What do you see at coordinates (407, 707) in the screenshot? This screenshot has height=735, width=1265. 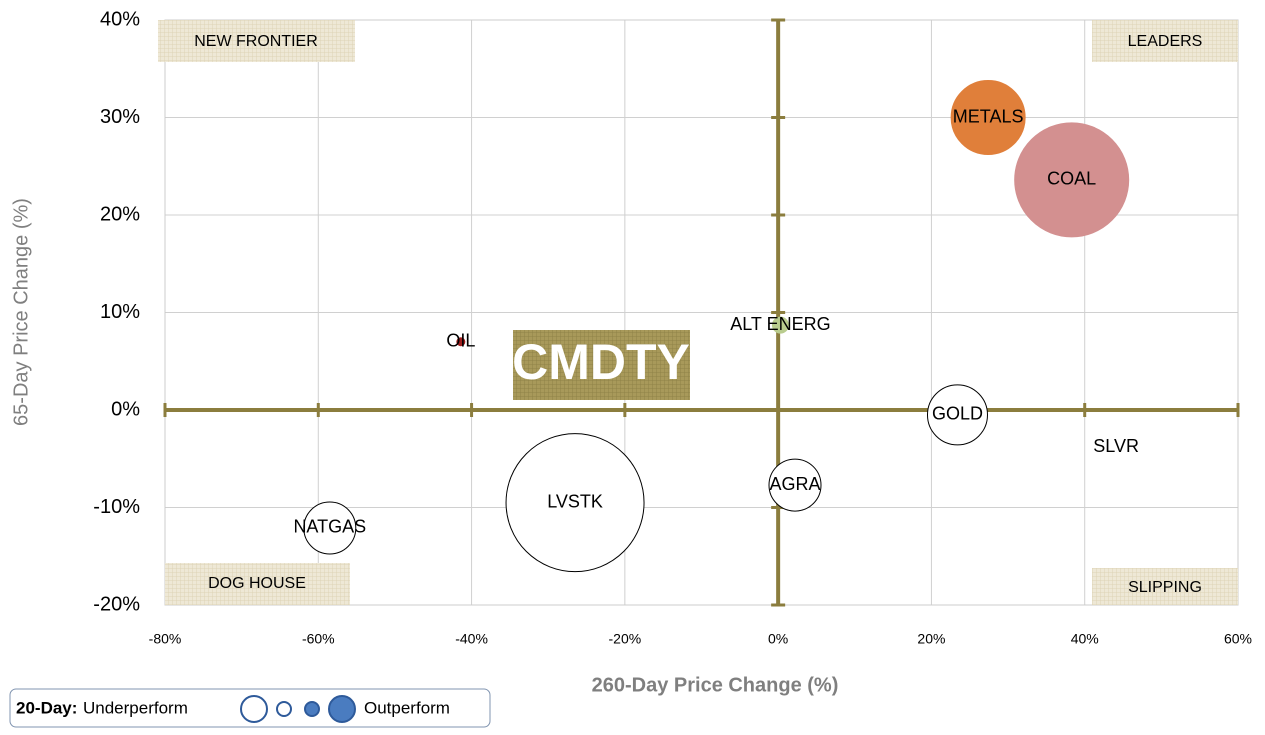 I see `legend-high: Outperform` at bounding box center [407, 707].